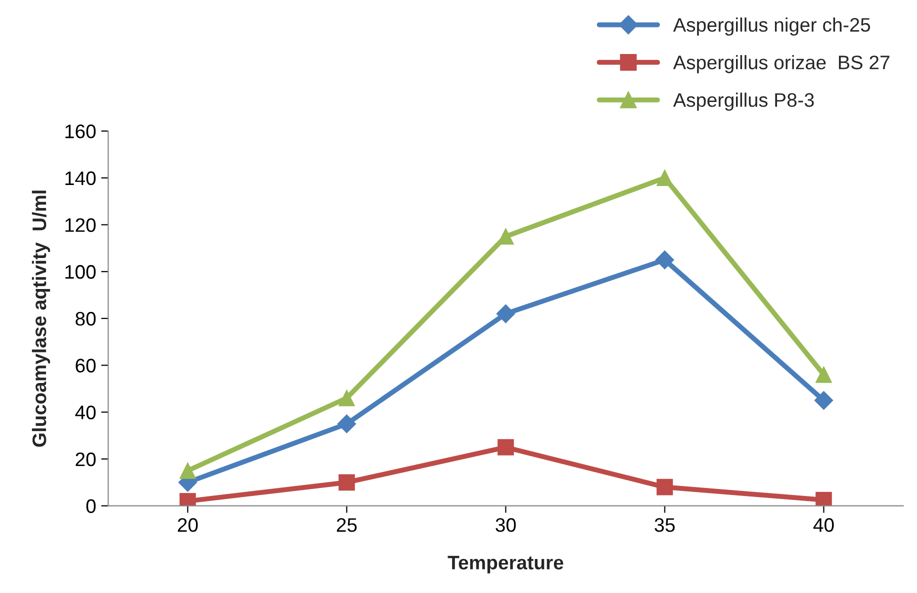 This screenshot has height=593, width=917. What do you see at coordinates (80, 272) in the screenshot?
I see `y-tick-label: 100` at bounding box center [80, 272].